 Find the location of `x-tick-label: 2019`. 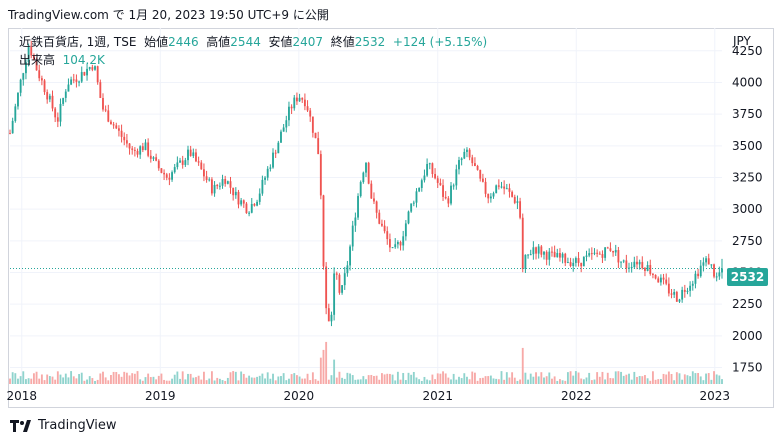

x-tick-label: 2019 is located at coordinates (160, 396).